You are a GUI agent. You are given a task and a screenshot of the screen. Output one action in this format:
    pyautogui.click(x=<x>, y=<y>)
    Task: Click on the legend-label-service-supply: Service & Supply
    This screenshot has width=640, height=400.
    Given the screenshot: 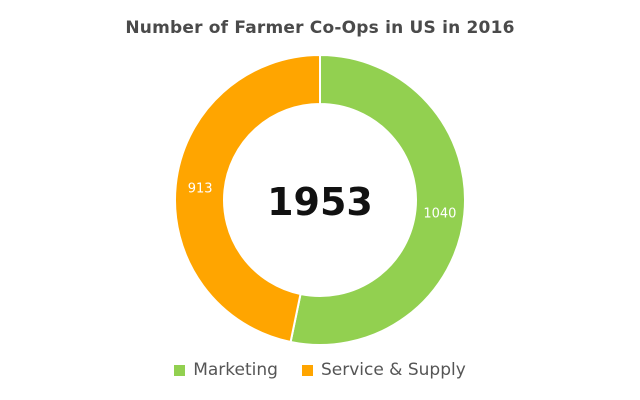 What is the action you would take?
    pyautogui.click(x=393, y=370)
    